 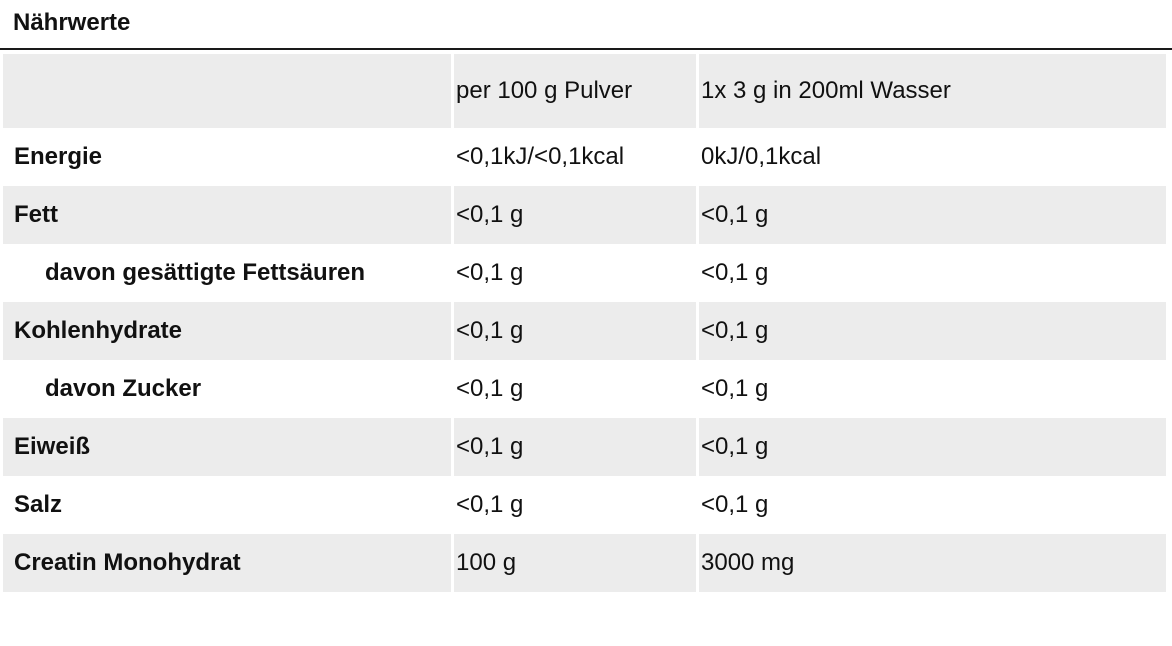 What do you see at coordinates (540, 156) in the screenshot?
I see `value-per-100g: <0,1kJ/<0,1kcal` at bounding box center [540, 156].